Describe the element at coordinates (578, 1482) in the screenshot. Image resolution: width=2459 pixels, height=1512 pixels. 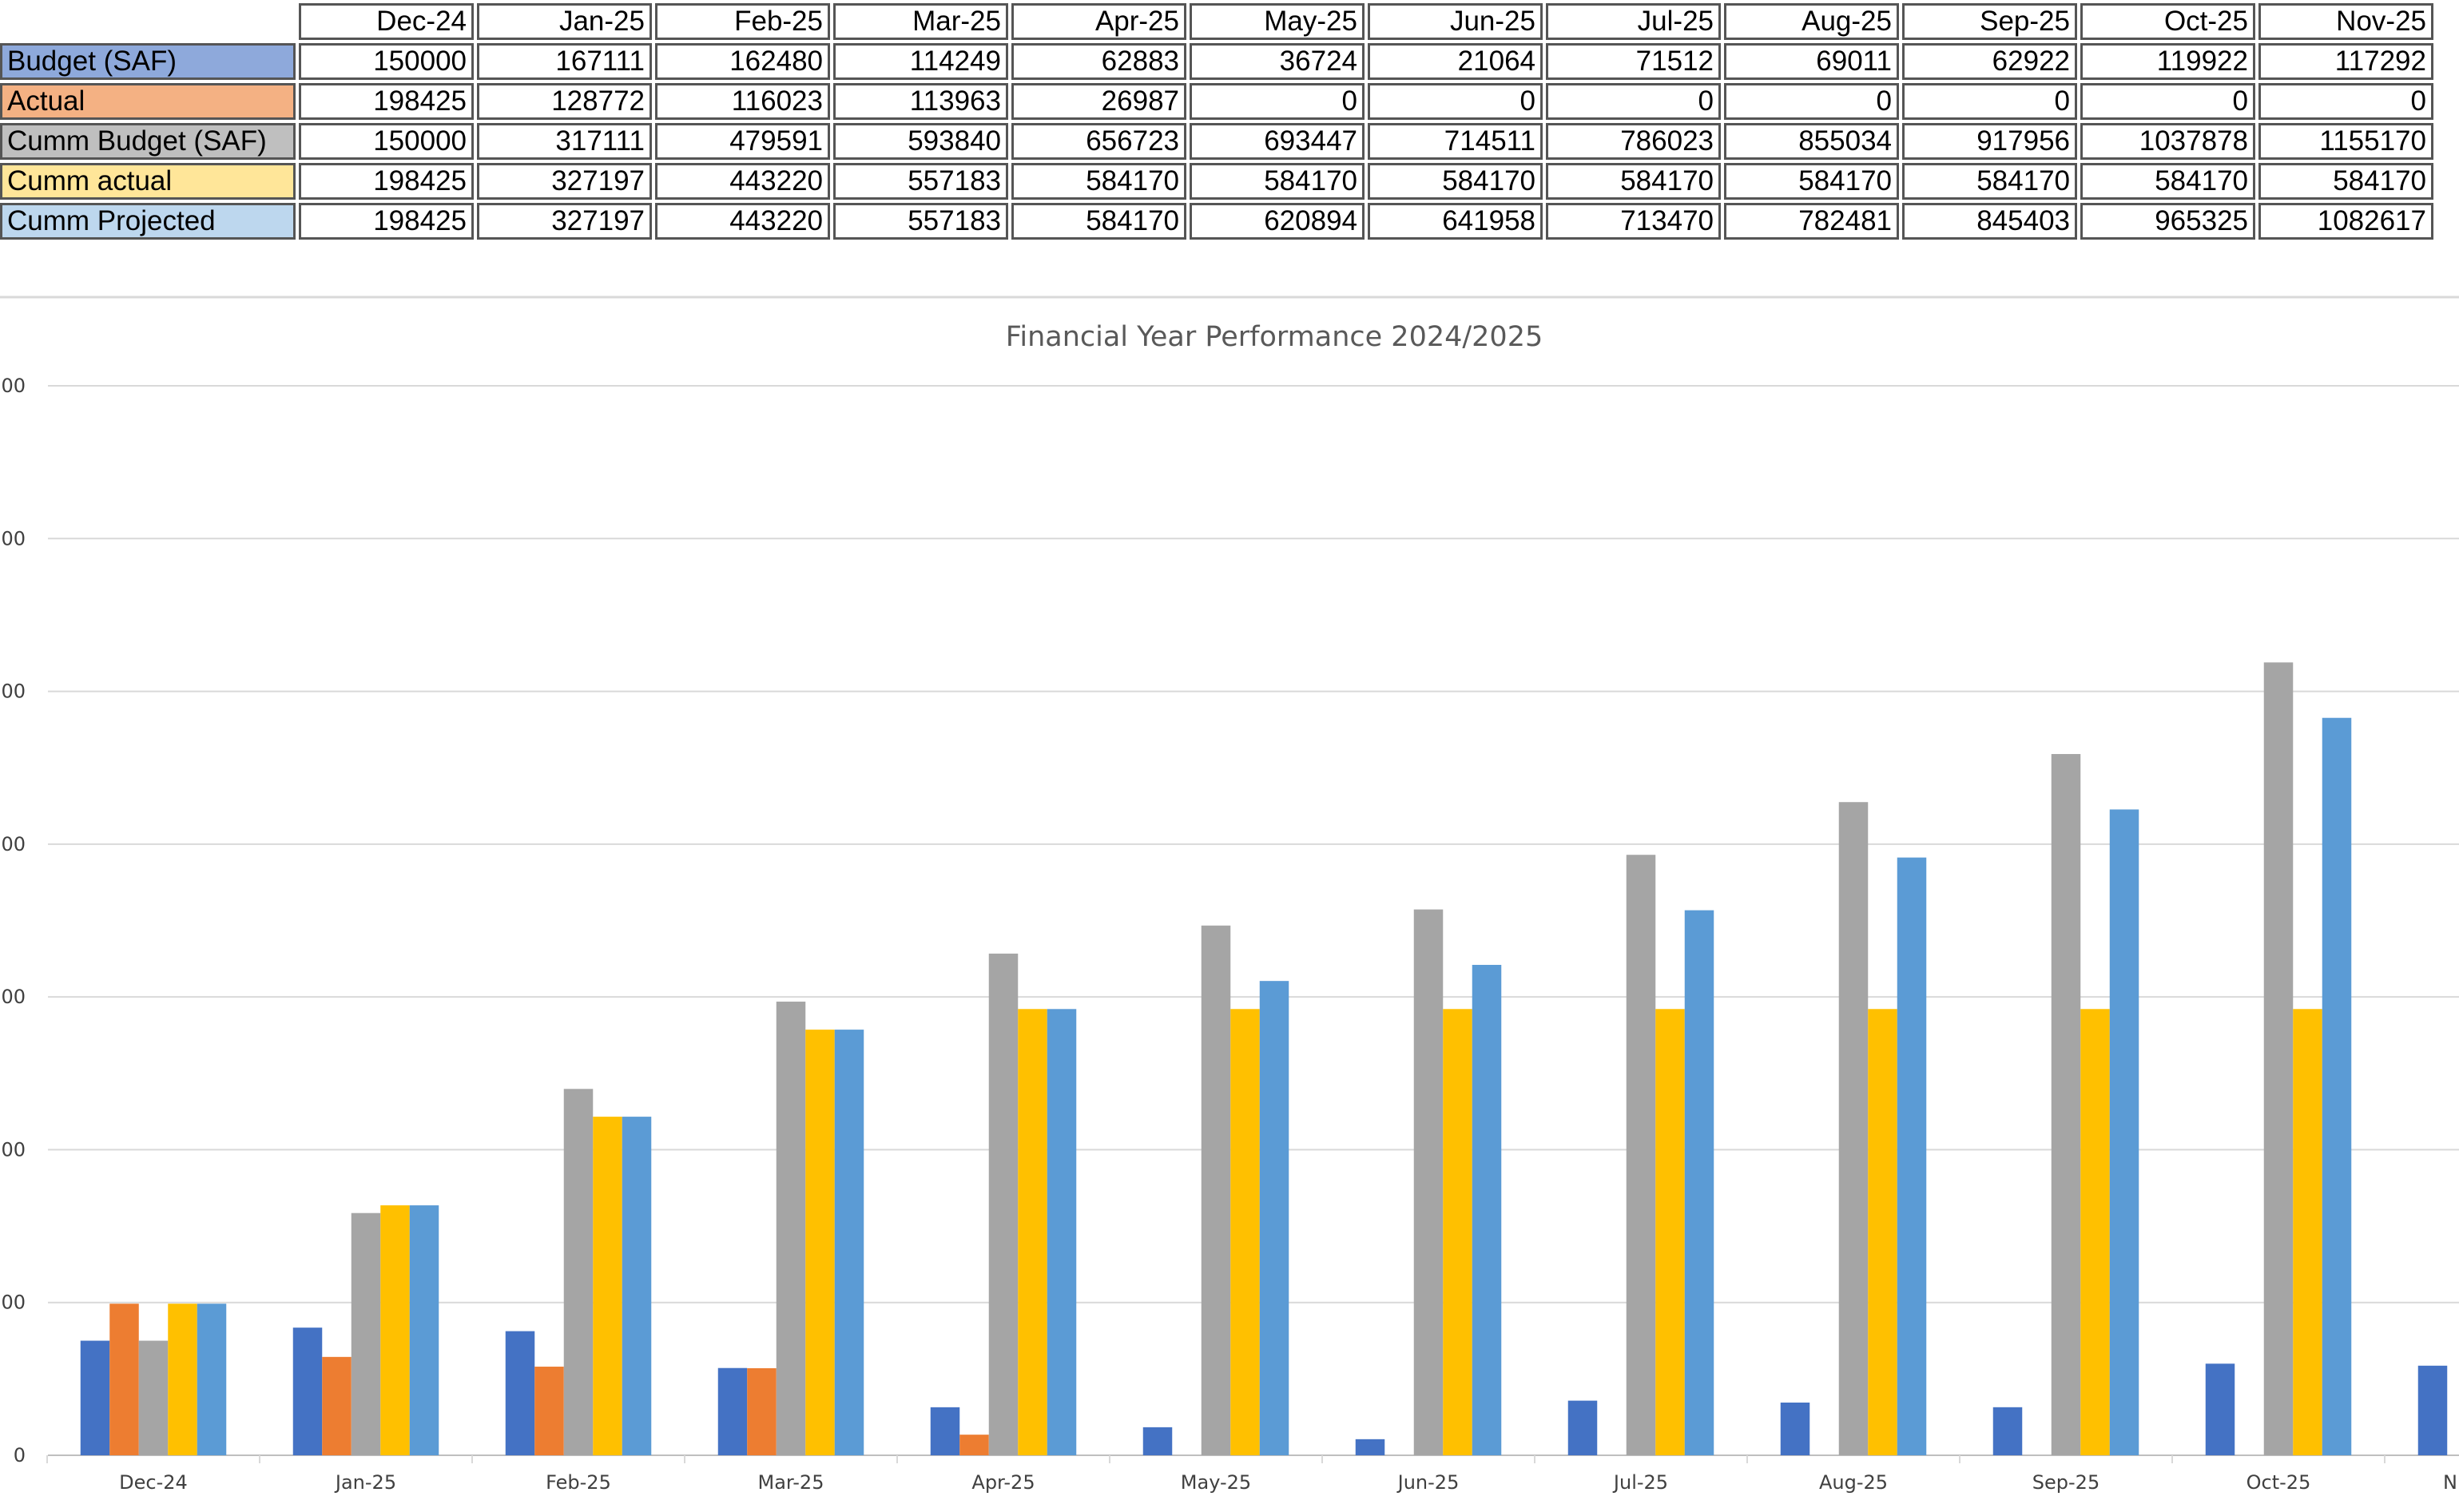
I see `x-tick-label: Feb-25` at that location.